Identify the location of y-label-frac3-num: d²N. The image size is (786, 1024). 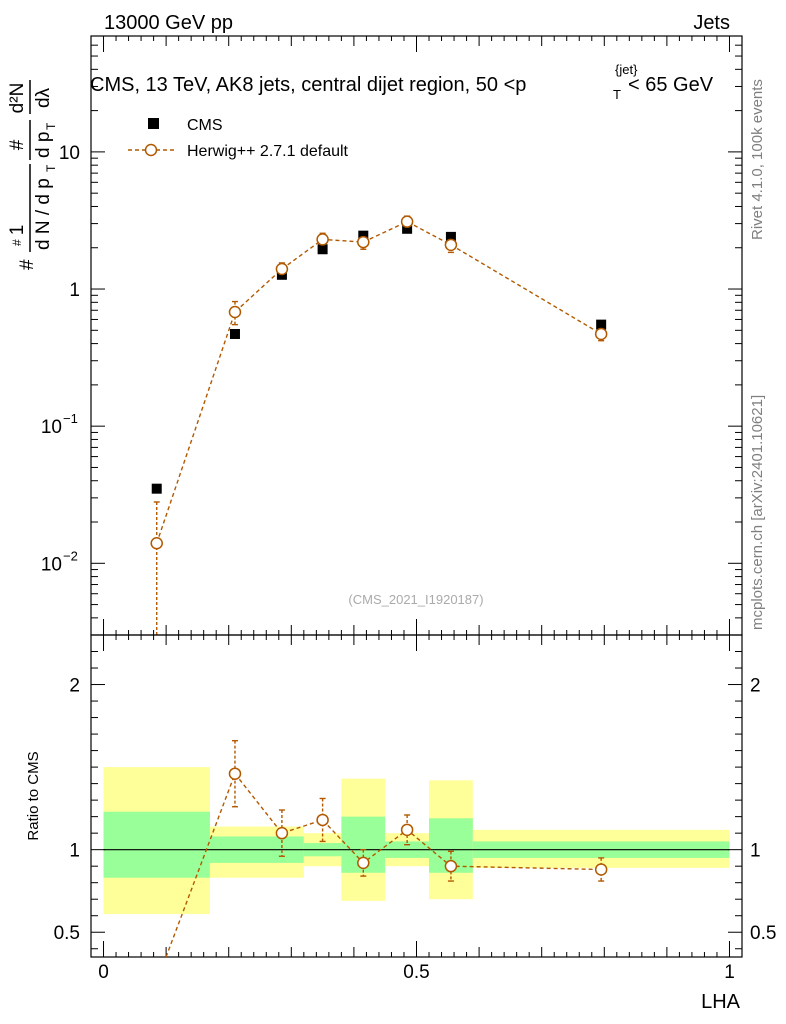
(17, 98).